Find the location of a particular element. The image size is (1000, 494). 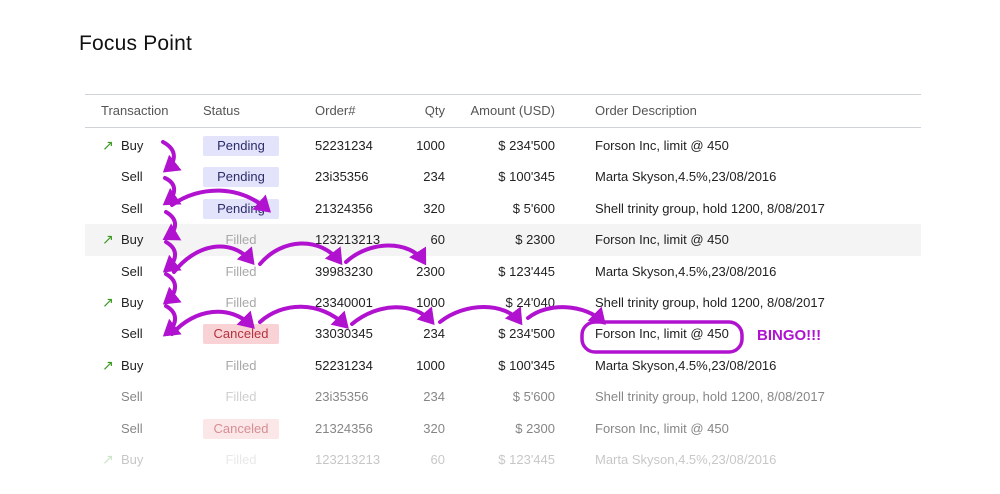

col-qty: Qty is located at coordinates (434, 110).